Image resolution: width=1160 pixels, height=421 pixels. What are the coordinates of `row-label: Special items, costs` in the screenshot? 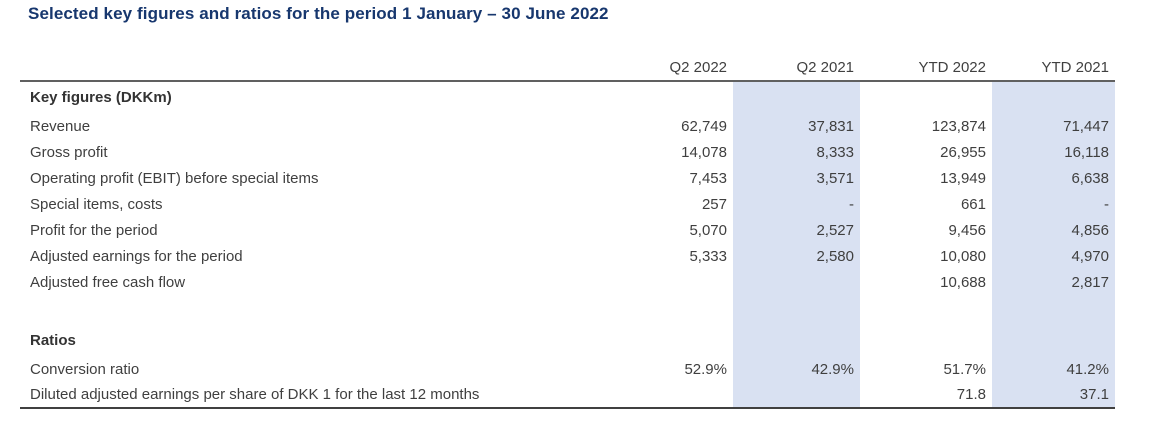 It's located at (96, 204).